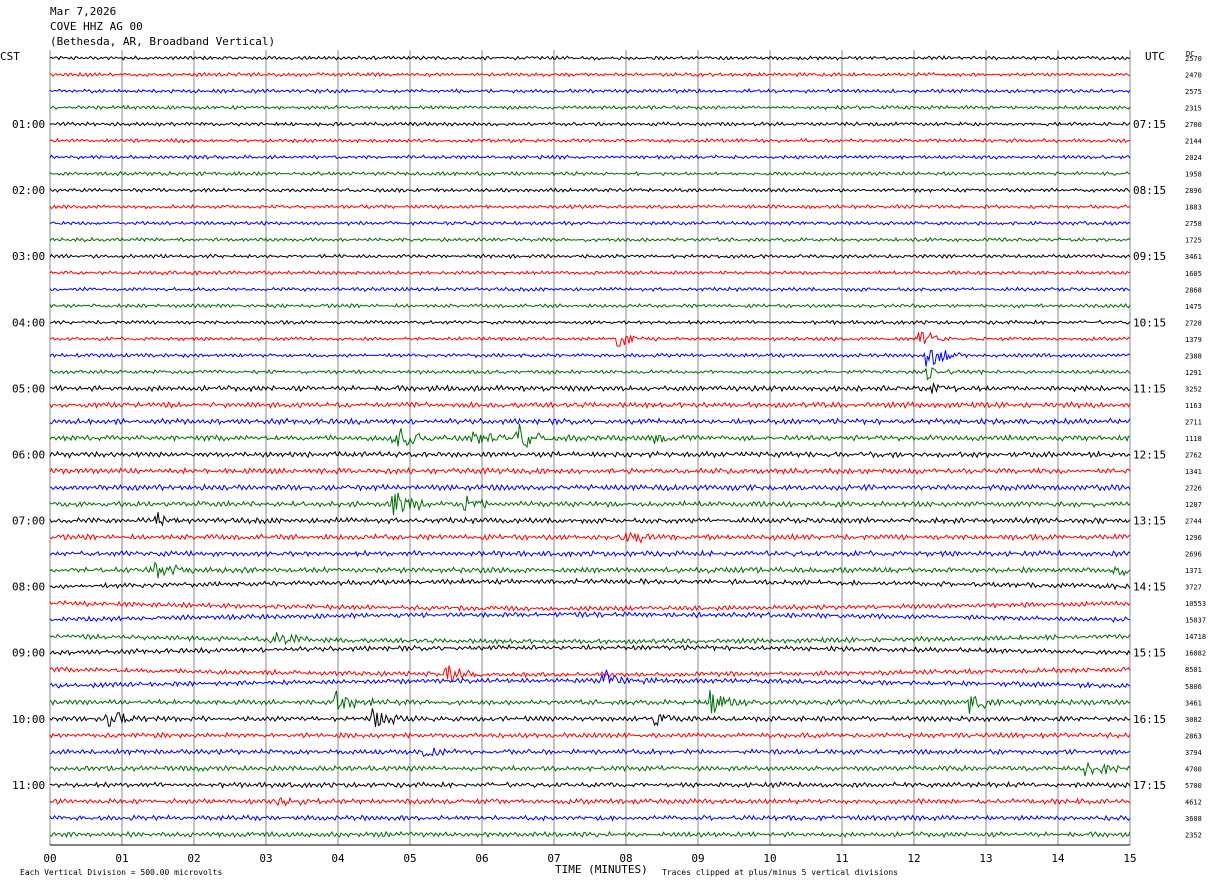 This screenshot has width=1210, height=886. Describe the element at coordinates (1193, 92) in the screenshot. I see `dc-offset-value: 2575` at that location.